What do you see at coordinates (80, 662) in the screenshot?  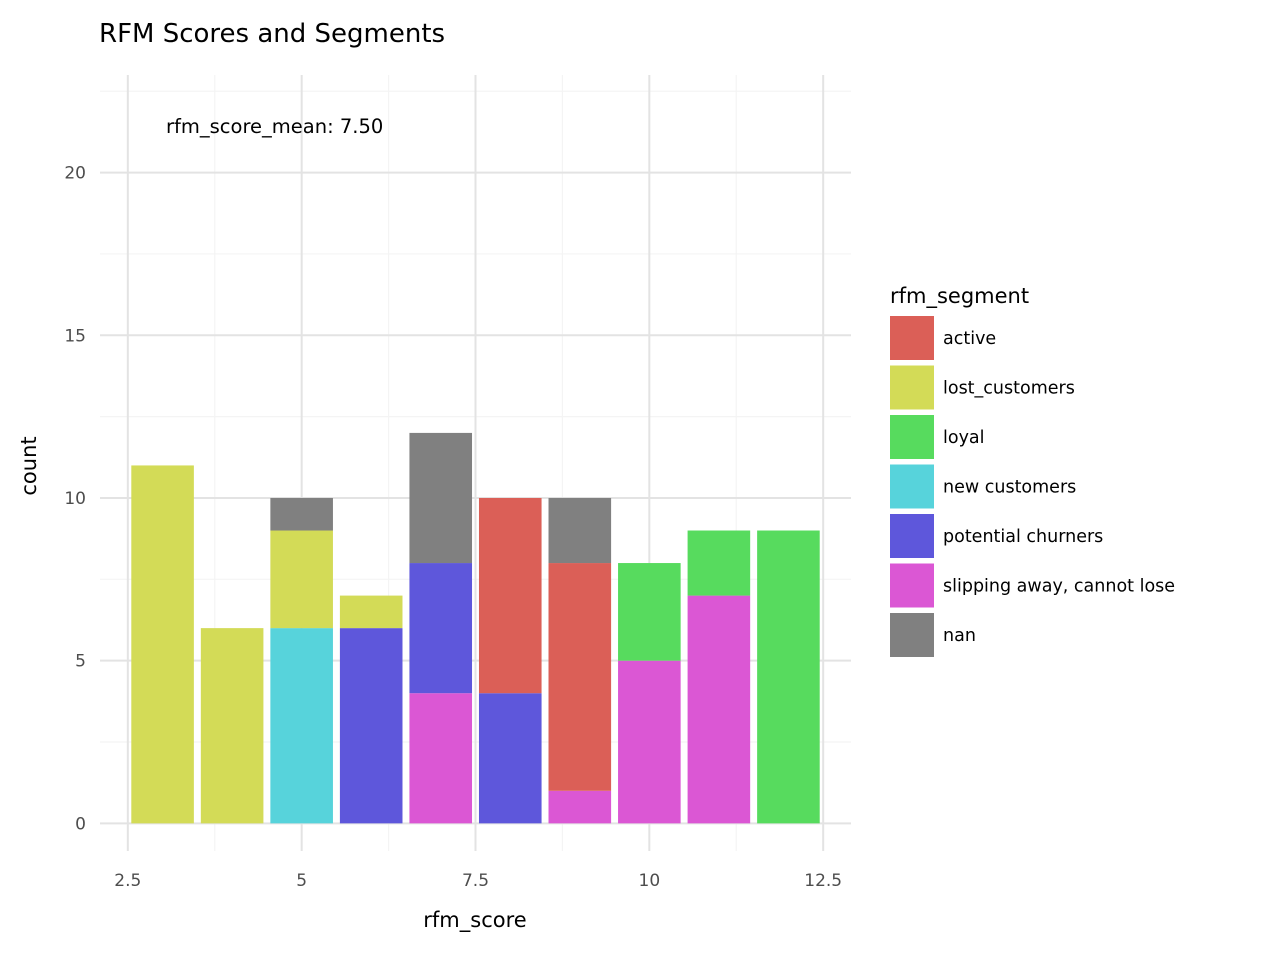 I see `y-tick-label: 5` at bounding box center [80, 662].